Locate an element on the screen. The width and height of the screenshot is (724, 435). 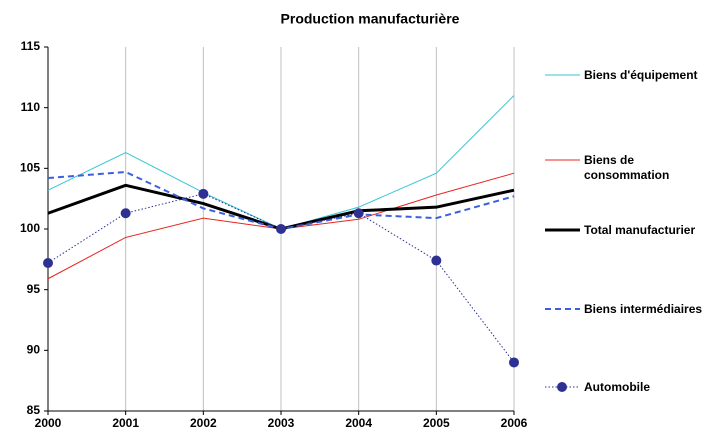
legend-label: Total manufacturier is located at coordinates (640, 229).